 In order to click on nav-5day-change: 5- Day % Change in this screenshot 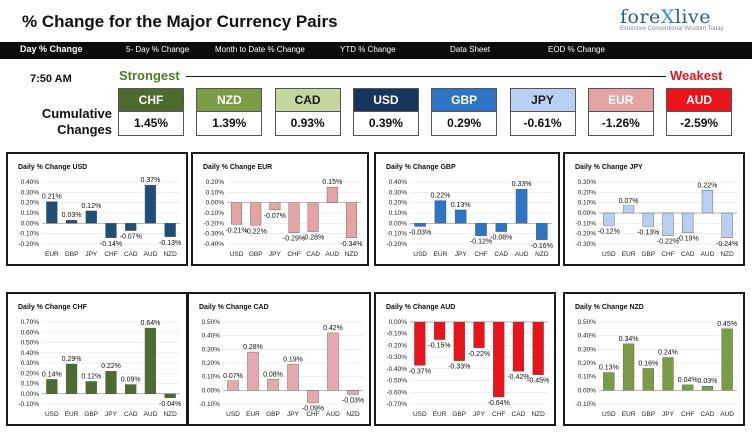, I will do `click(158, 49)`.